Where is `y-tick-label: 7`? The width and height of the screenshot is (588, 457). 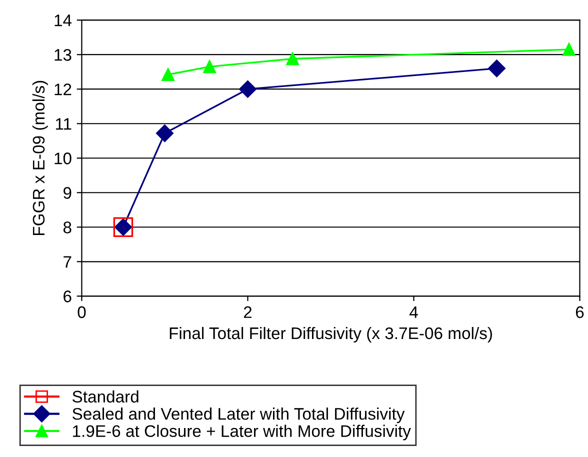
y-tick-label: 7 is located at coordinates (68, 262).